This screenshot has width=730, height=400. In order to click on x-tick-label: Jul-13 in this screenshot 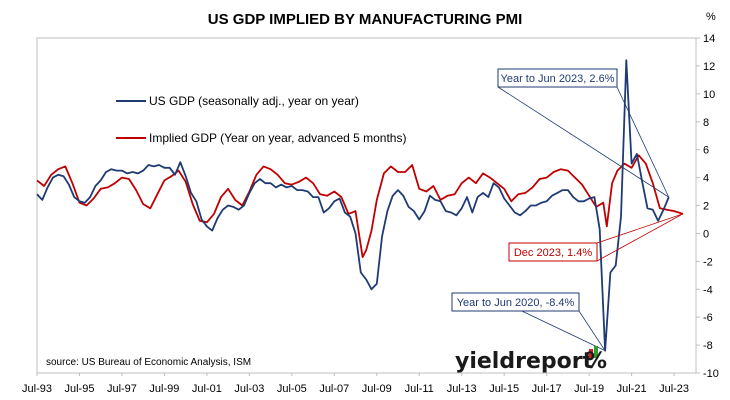, I will do `click(462, 389)`.